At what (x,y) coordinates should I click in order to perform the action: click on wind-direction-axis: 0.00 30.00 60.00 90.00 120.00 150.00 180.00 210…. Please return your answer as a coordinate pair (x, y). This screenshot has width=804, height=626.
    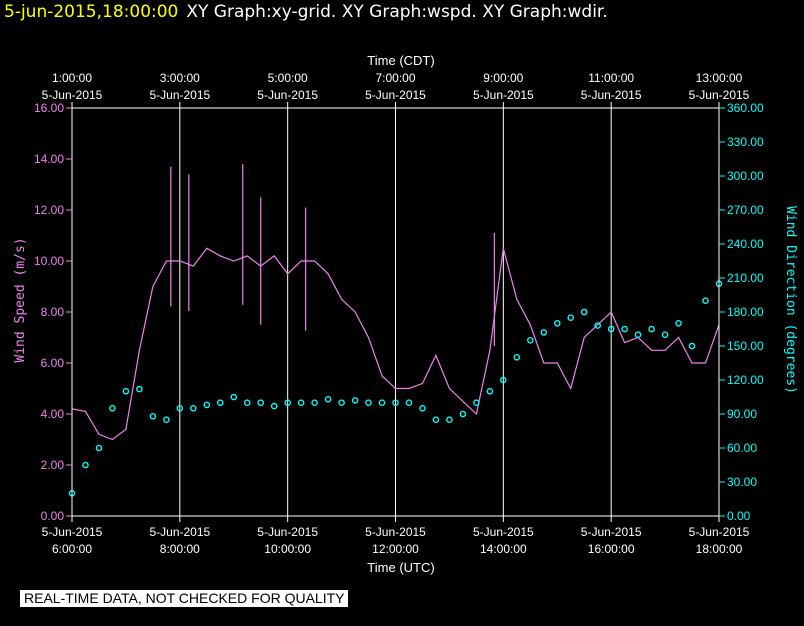
    Looking at the image, I should click on (741, 312).